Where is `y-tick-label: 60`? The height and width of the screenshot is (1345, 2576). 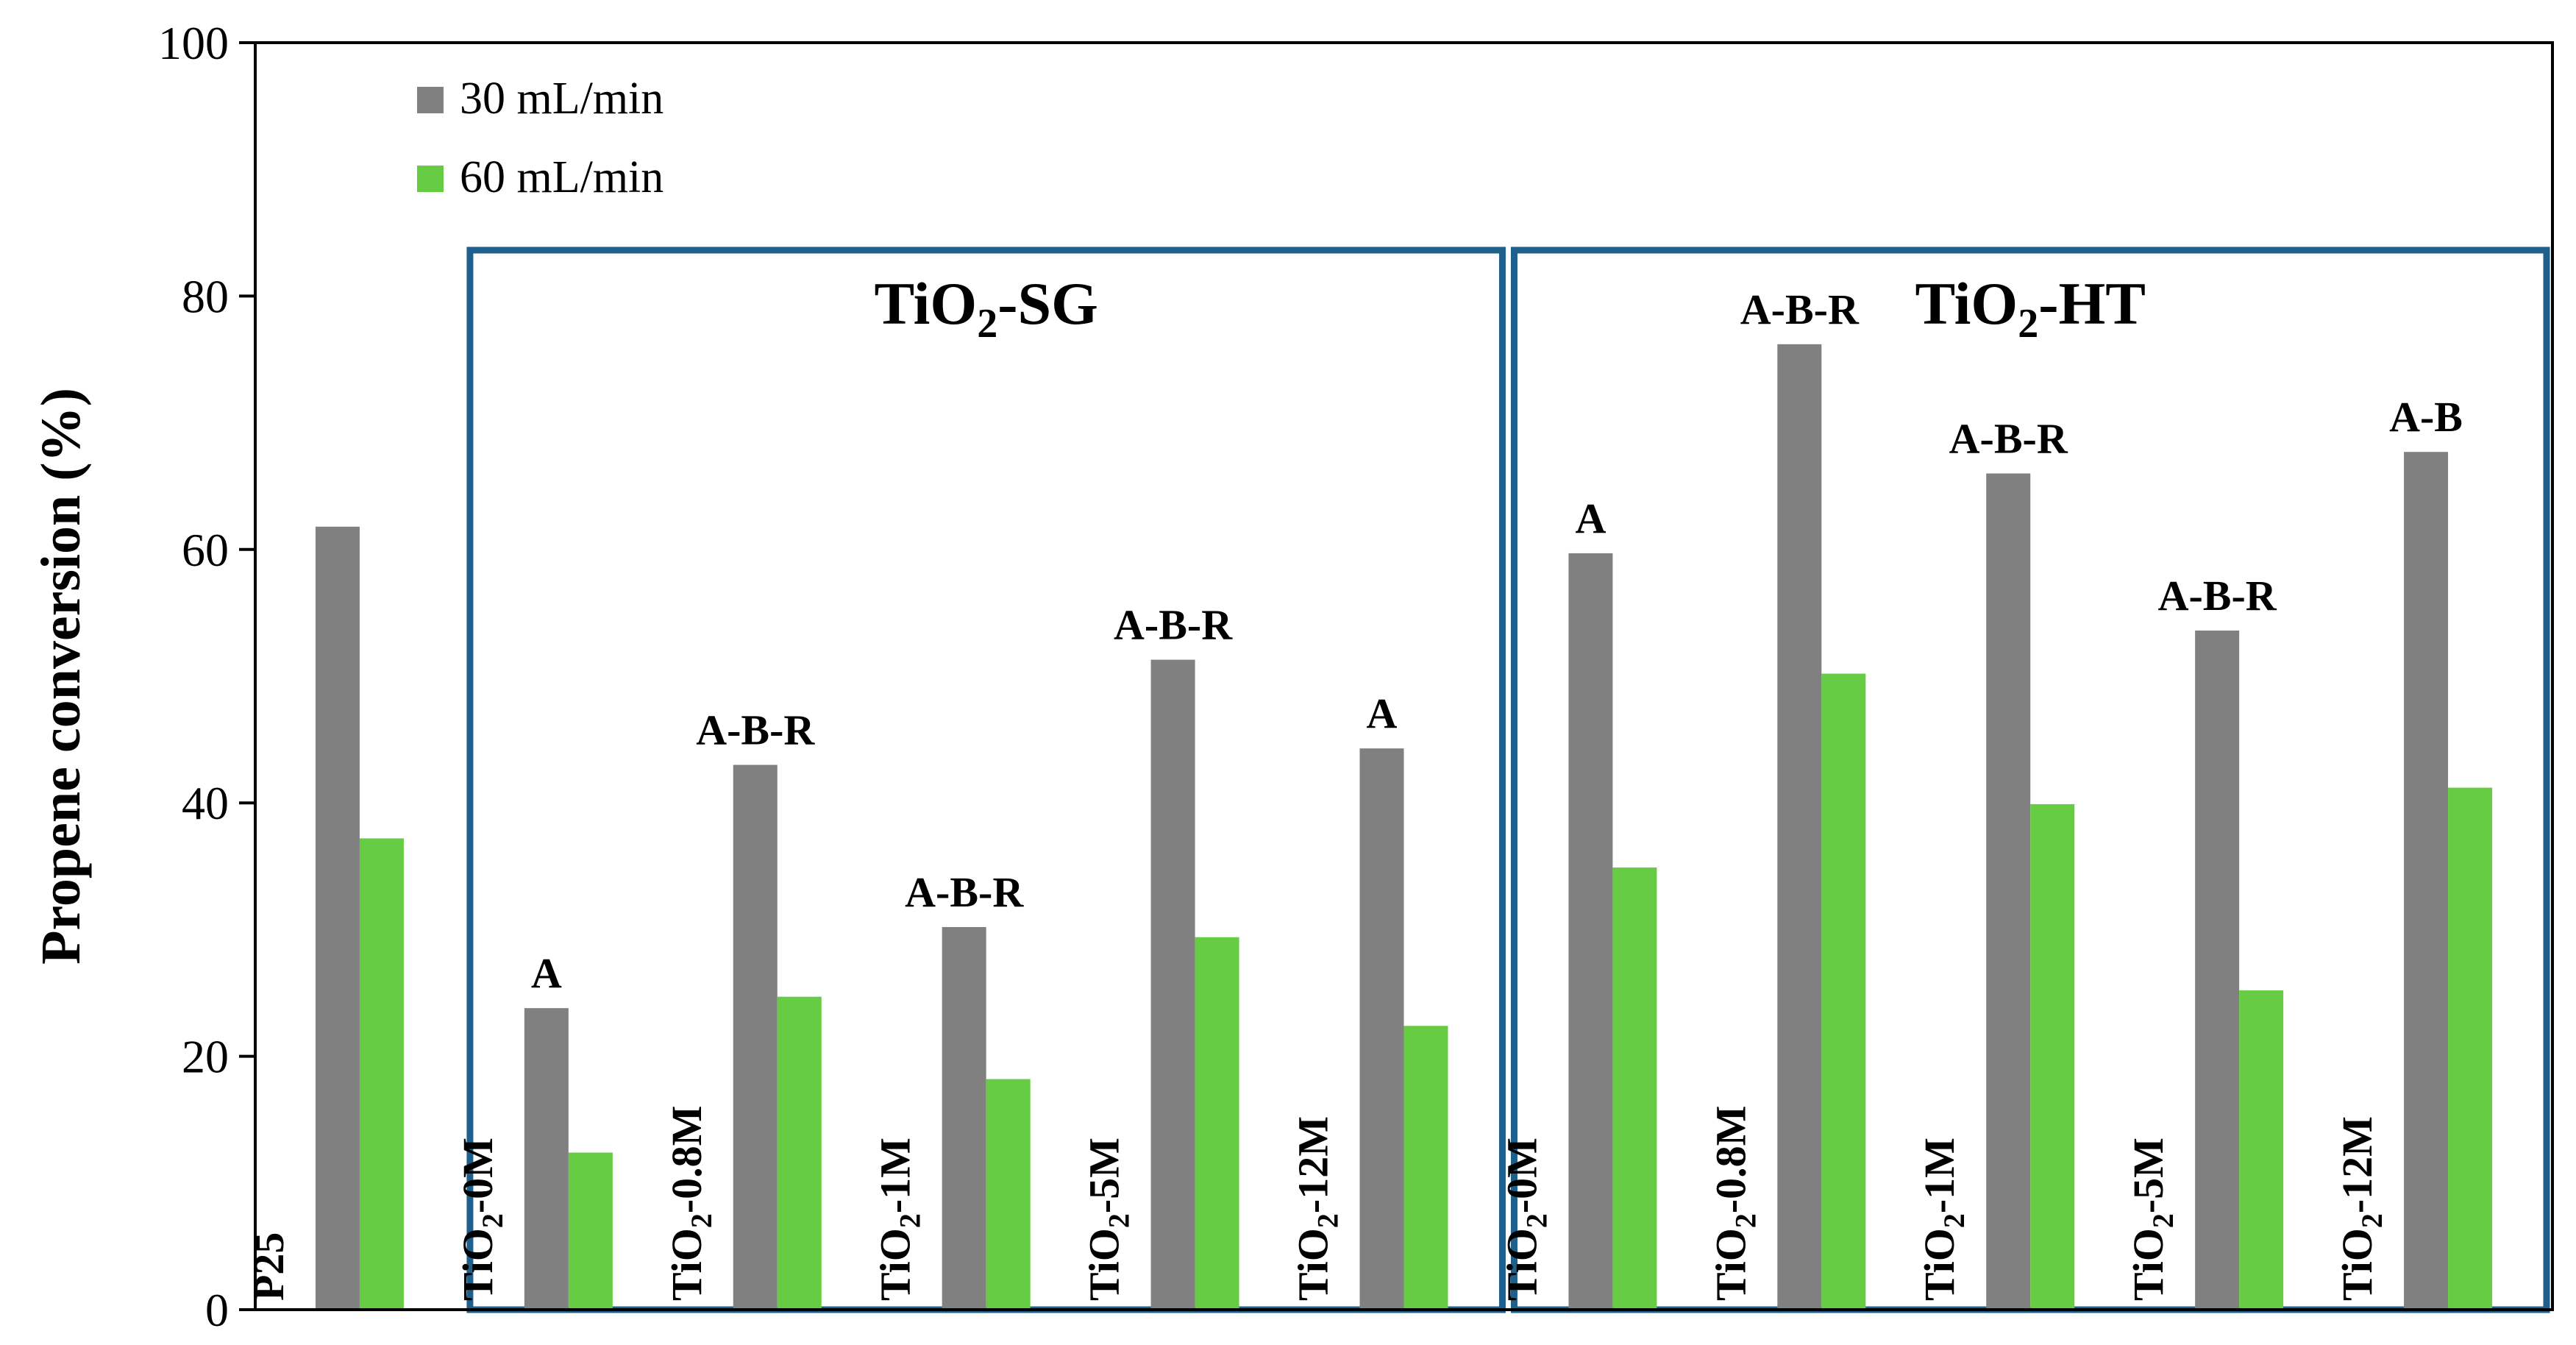 y-tick-label: 60 is located at coordinates (205, 550).